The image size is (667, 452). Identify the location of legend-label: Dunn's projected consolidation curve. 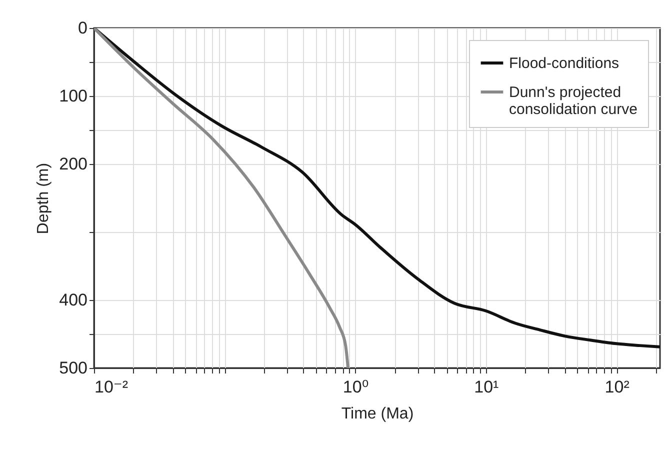
(573, 101).